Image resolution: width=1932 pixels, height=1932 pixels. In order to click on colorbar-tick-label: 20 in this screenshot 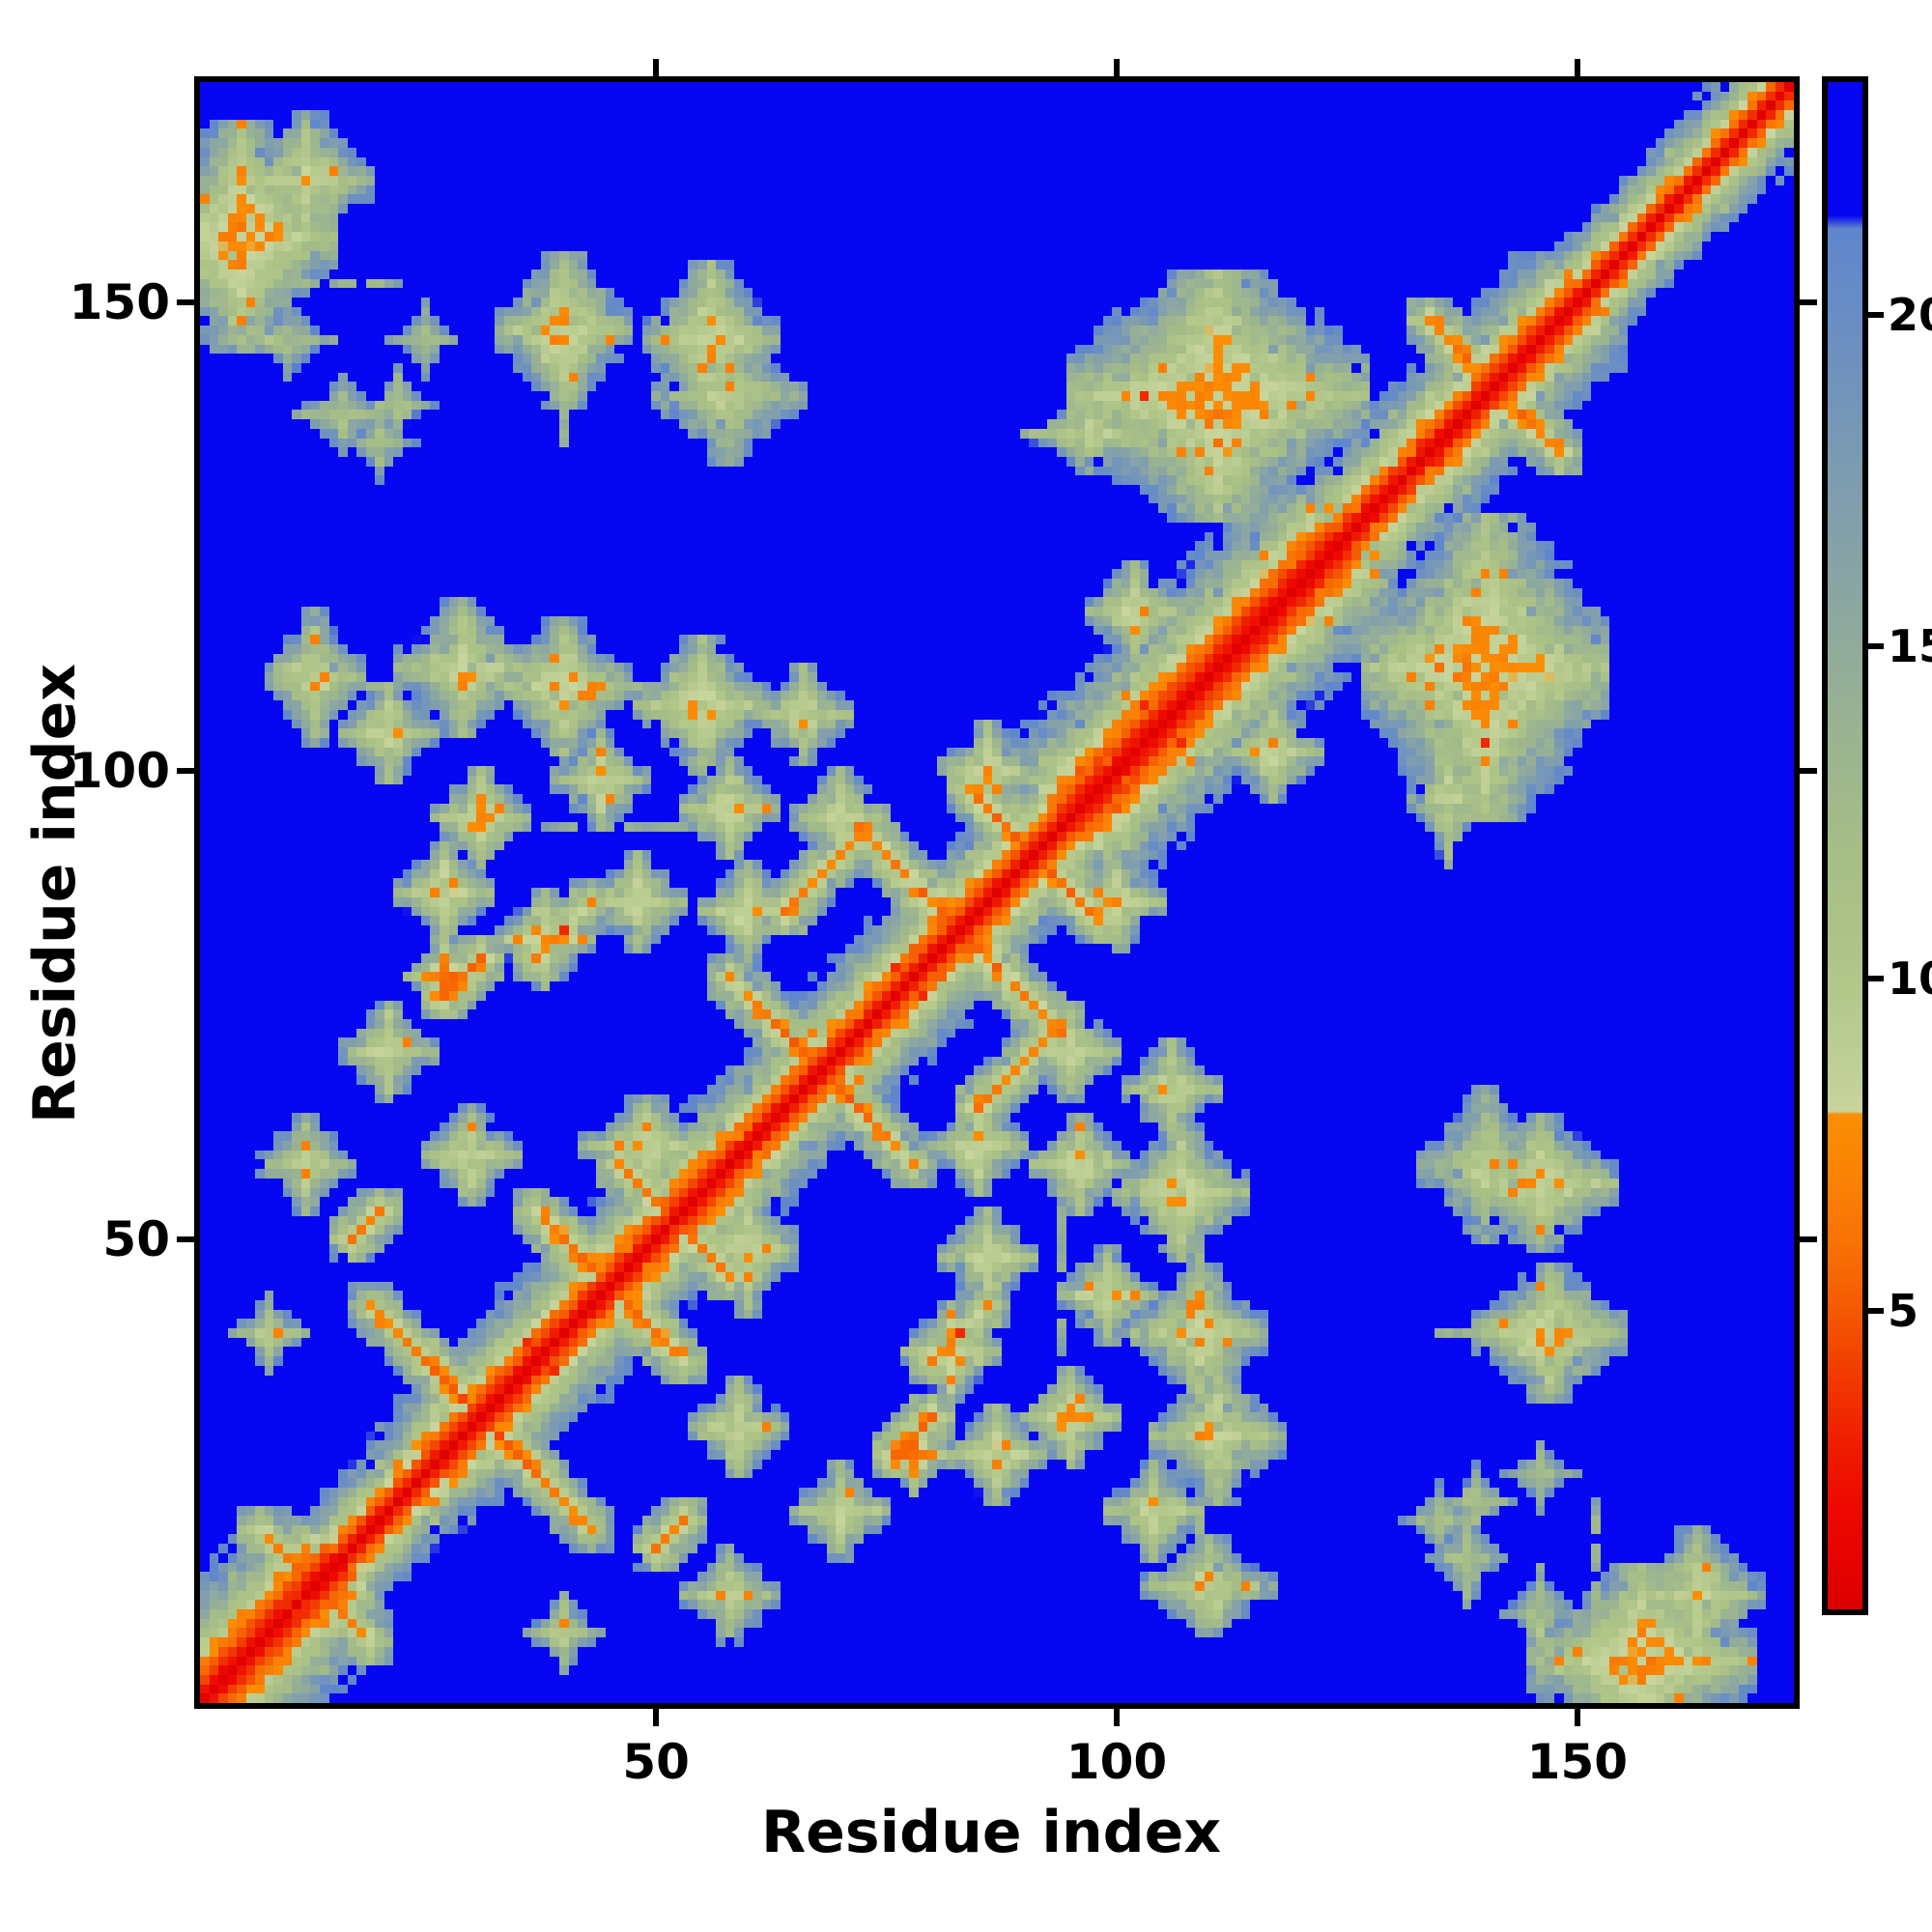, I will do `click(1910, 314)`.